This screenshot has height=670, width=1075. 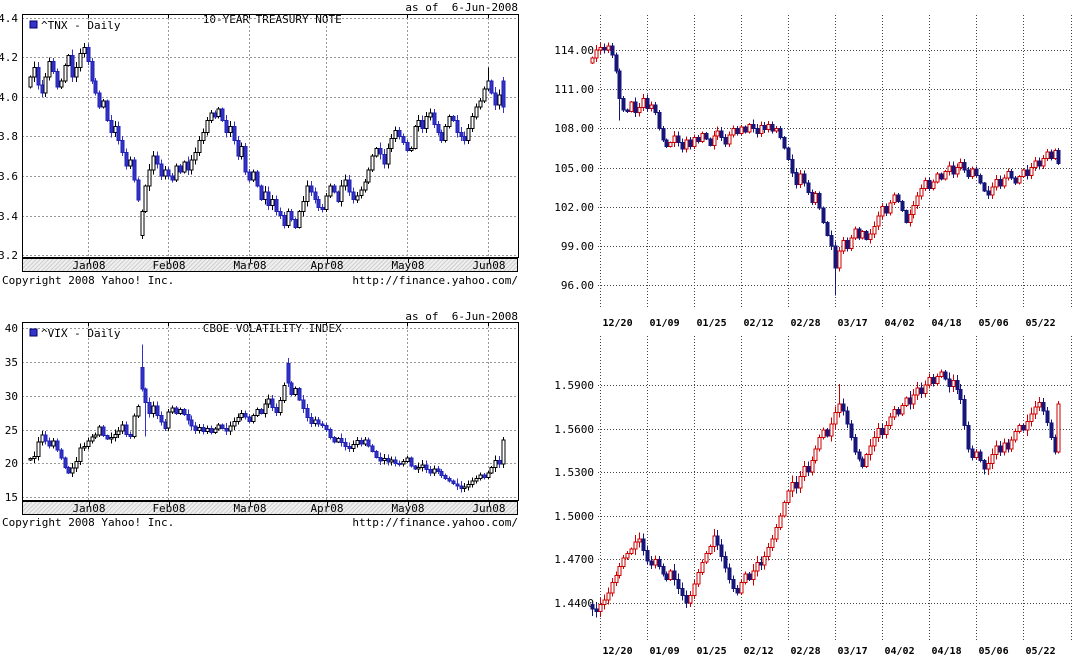 I want to click on vix-source-url: http://finance.yahoo.com/, so click(x=435, y=522).